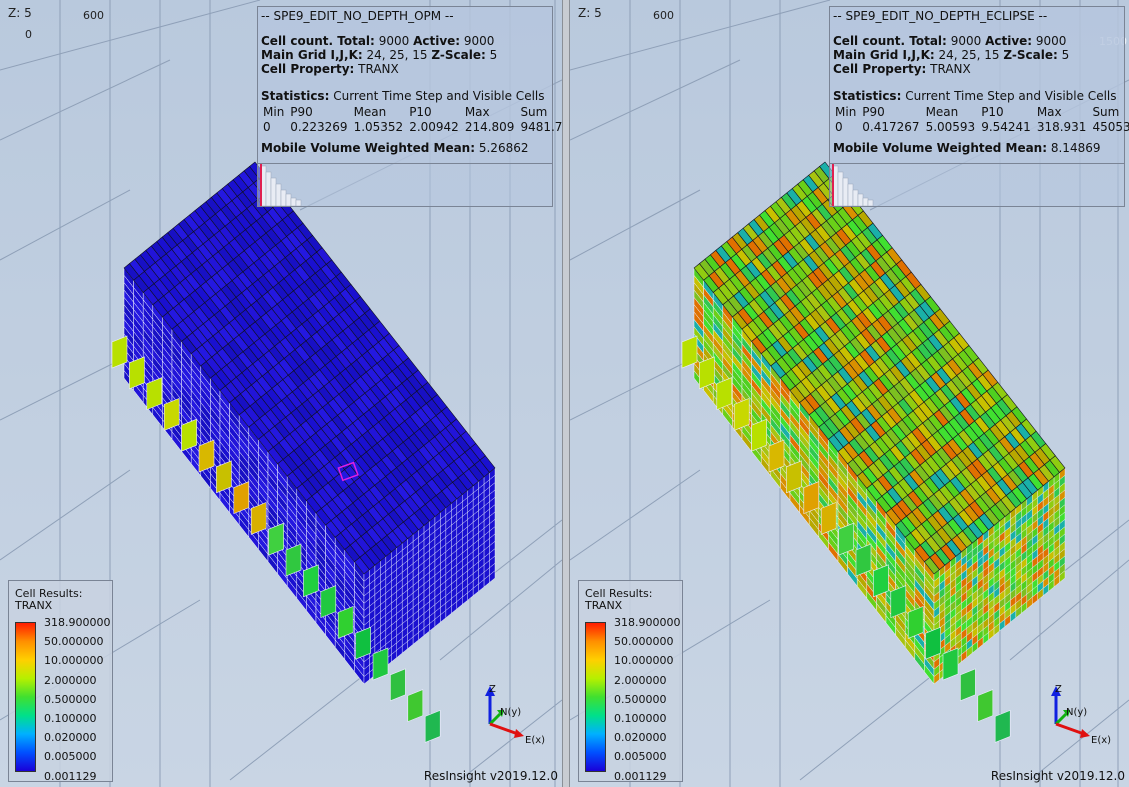 The image size is (1129, 787). Describe the element at coordinates (378, 127) in the screenshot. I see `stats-value: 1.05352` at that location.